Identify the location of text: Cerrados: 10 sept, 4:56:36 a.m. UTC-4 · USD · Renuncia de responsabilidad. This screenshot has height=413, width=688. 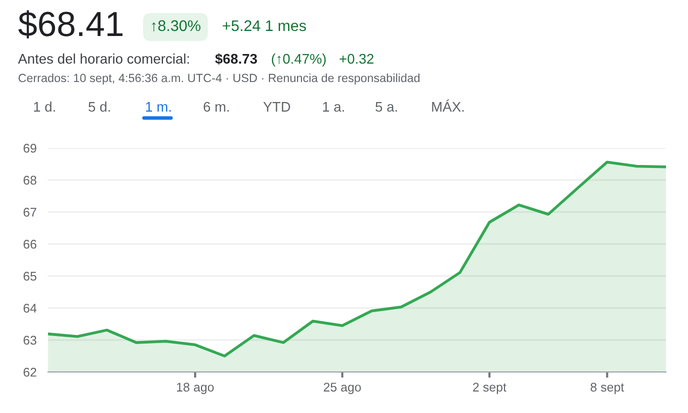
(219, 79).